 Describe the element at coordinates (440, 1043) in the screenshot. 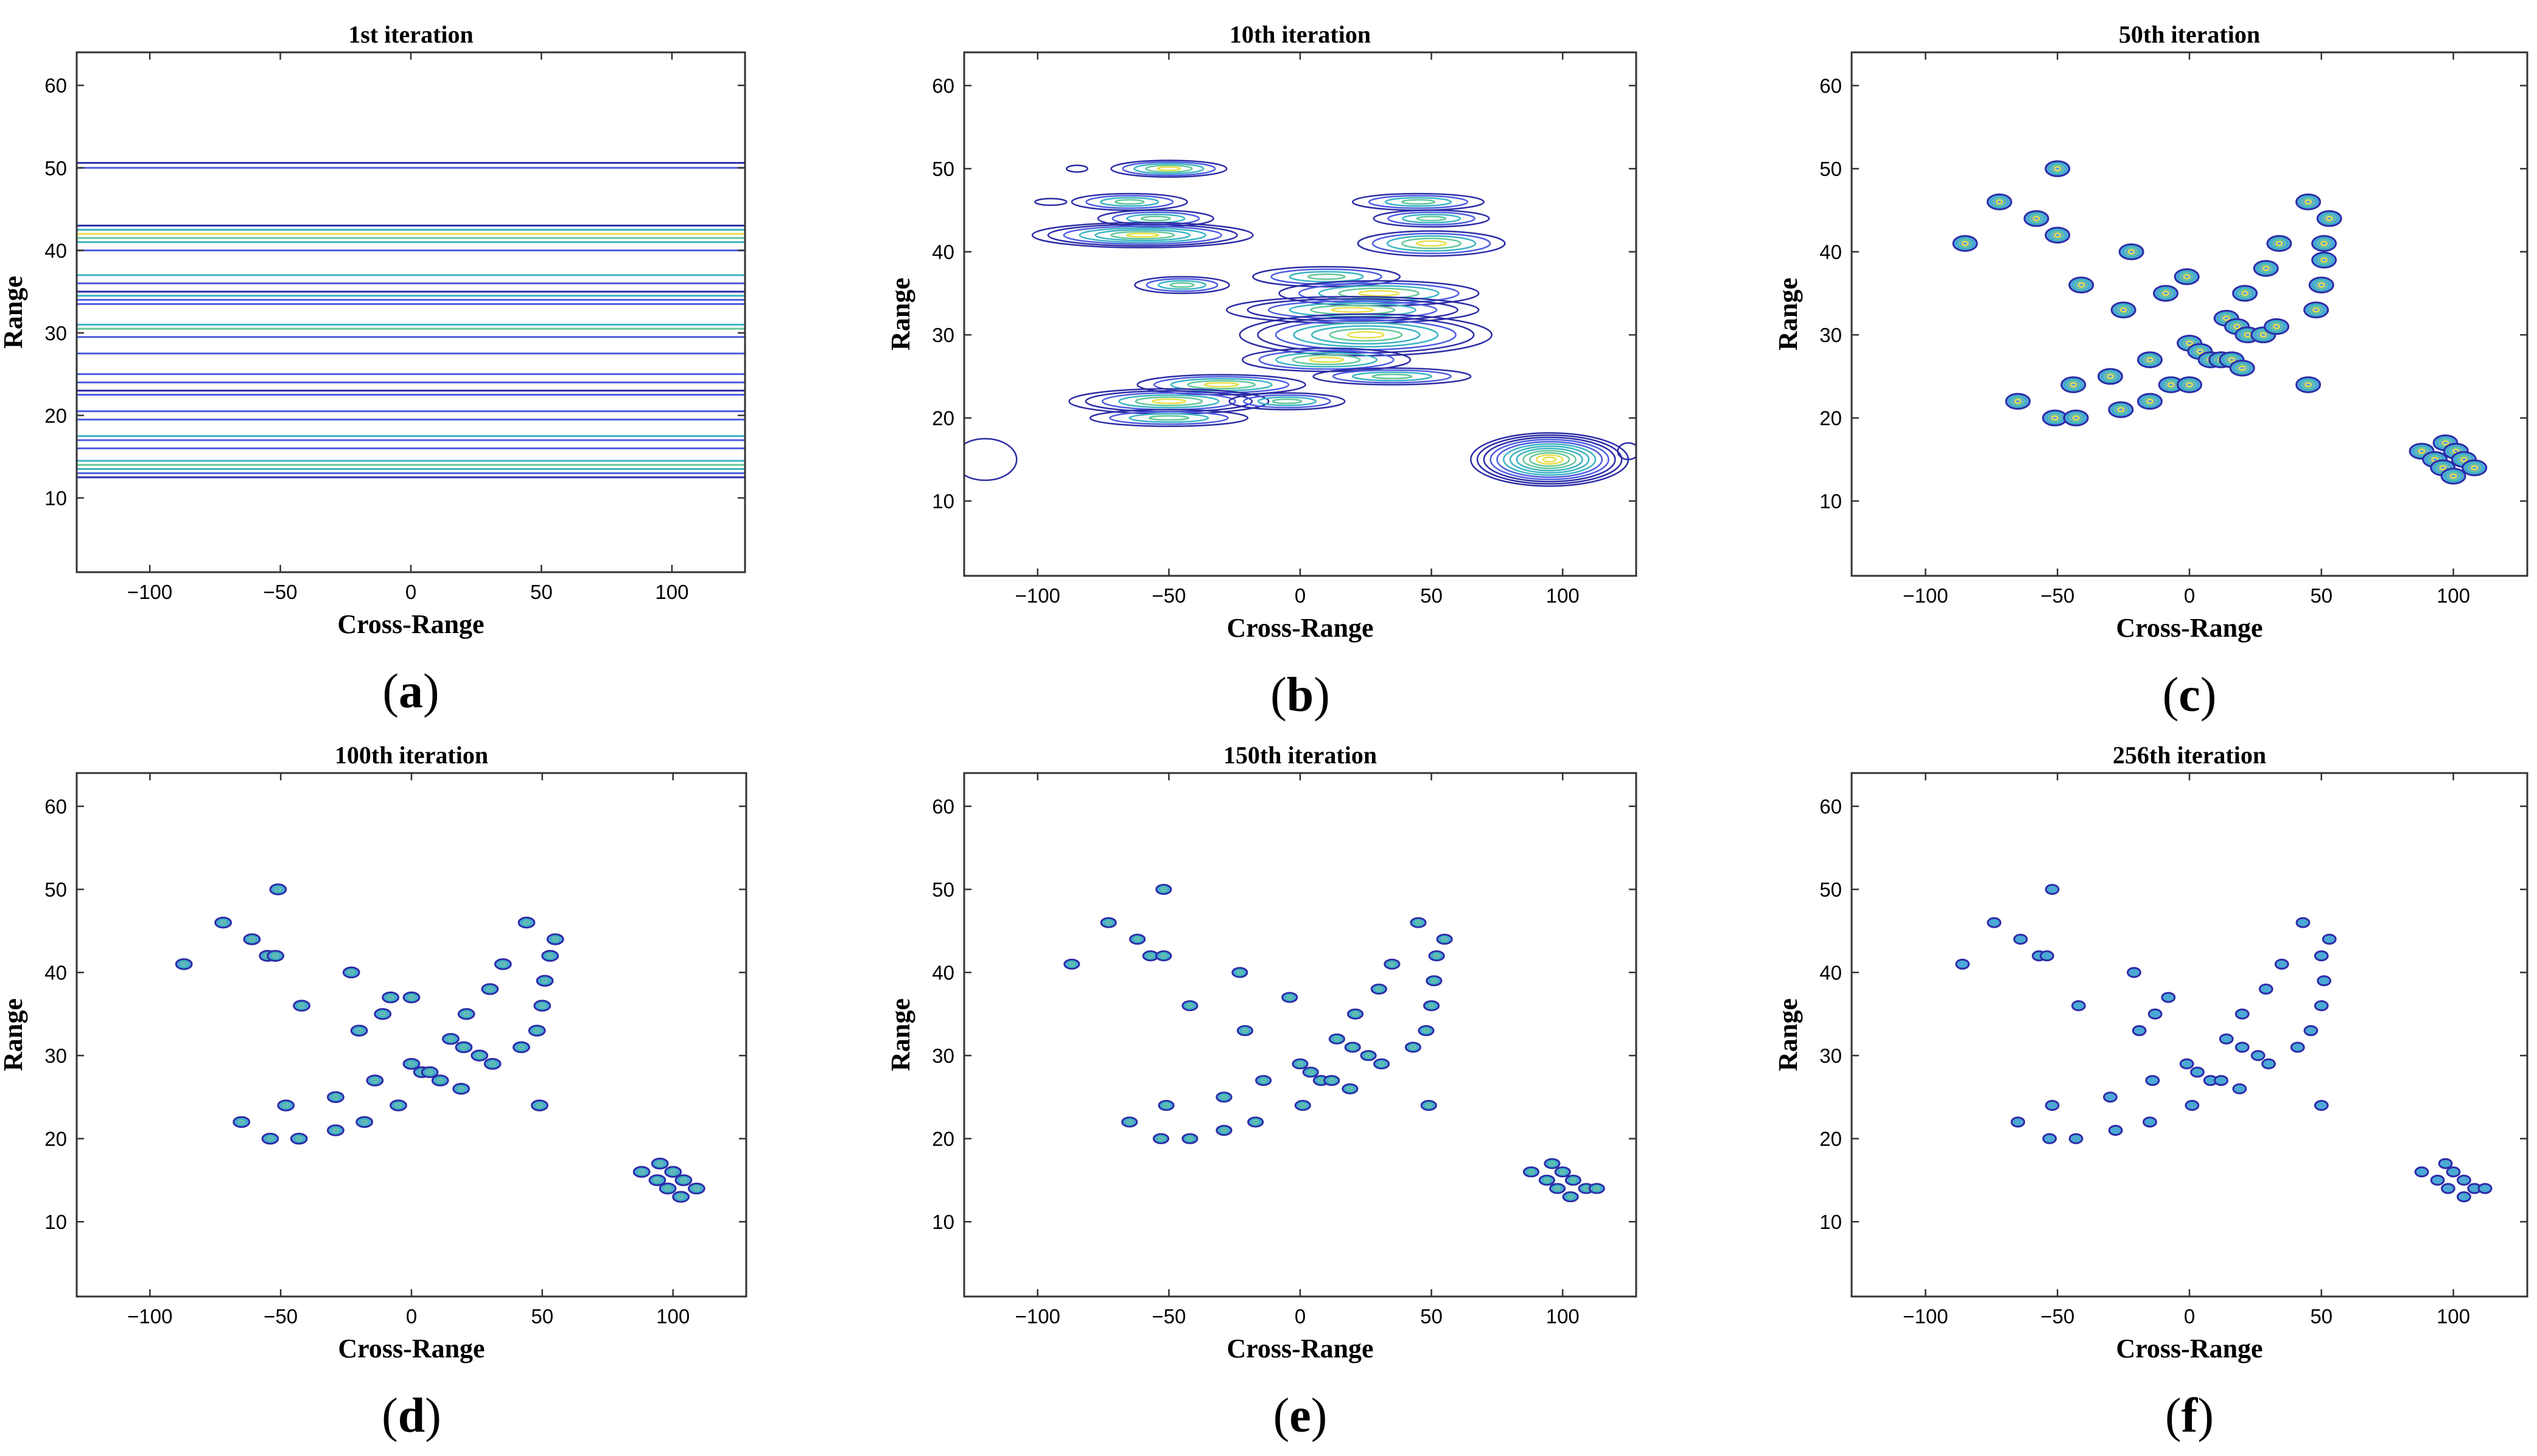

I see `plot-area-d` at that location.